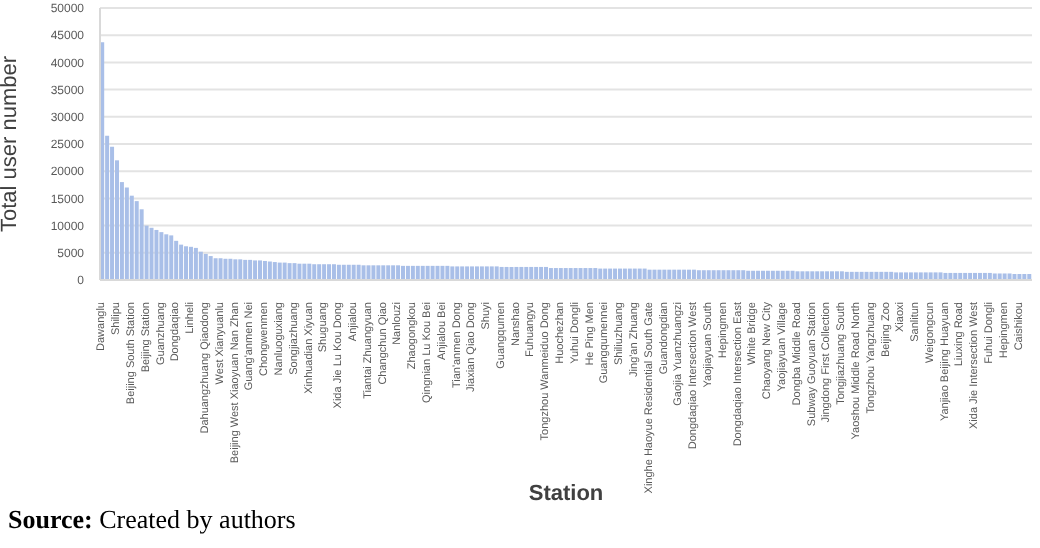 Image resolution: width=1040 pixels, height=548 pixels. I want to click on source-note: Source: Created by authors, so click(153, 520).